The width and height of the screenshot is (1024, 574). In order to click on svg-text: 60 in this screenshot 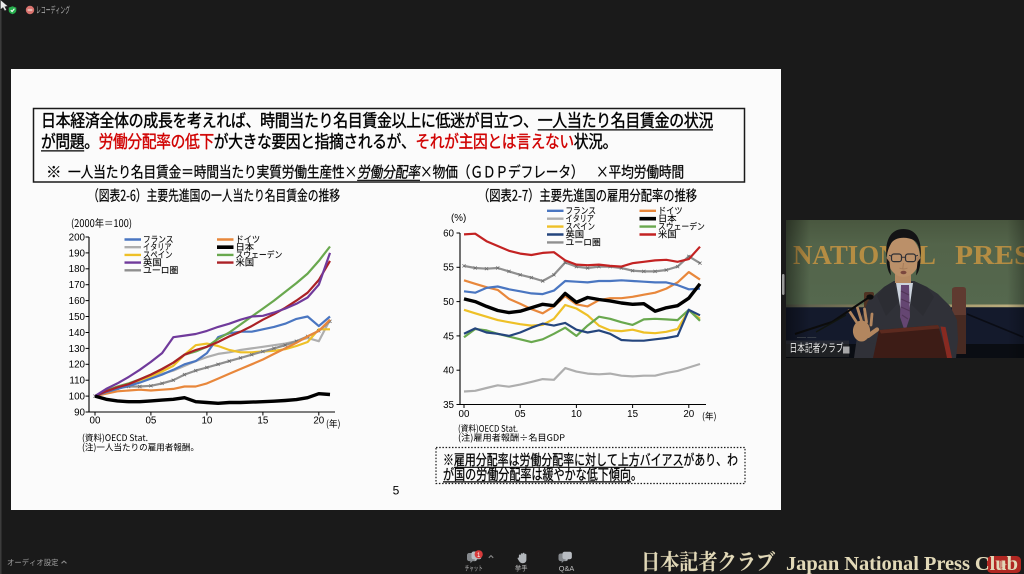, I will do `click(448, 233)`.